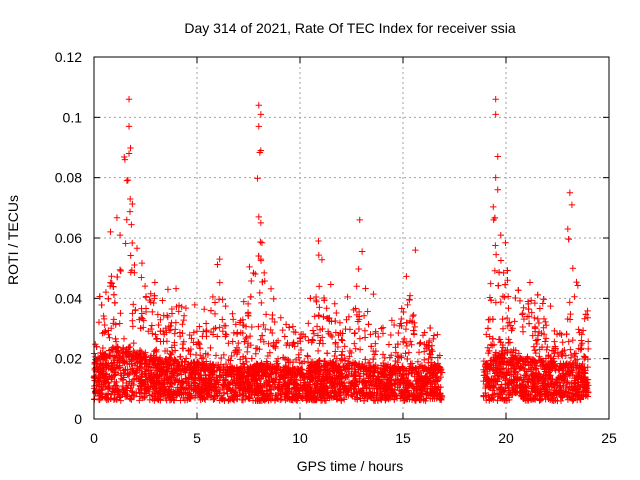 The height and width of the screenshot is (480, 640). I want to click on y-tick-label: 0, so click(78, 419).